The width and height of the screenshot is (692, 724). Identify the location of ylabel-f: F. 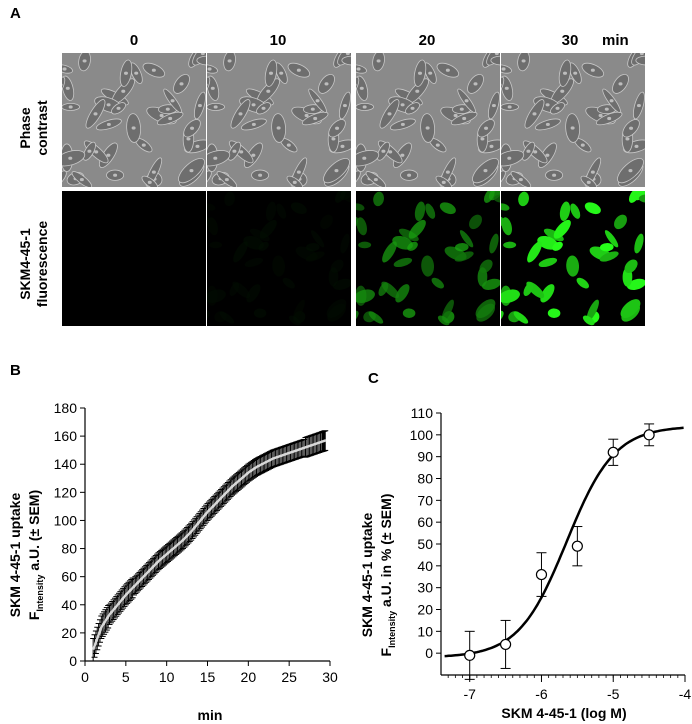
(386, 651).